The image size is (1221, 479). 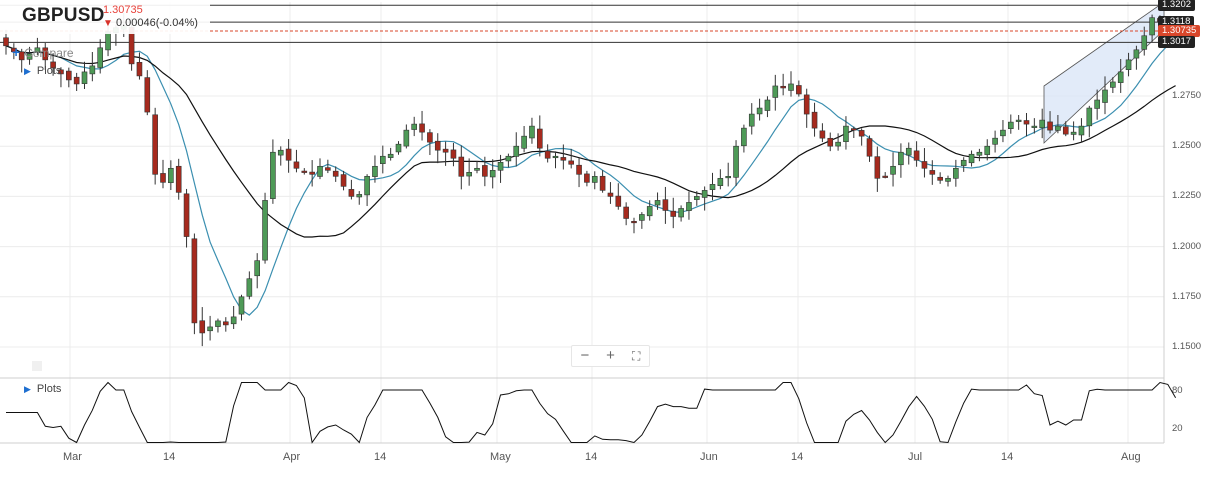 What do you see at coordinates (591, 412) in the screenshot?
I see `oscillator` at bounding box center [591, 412].